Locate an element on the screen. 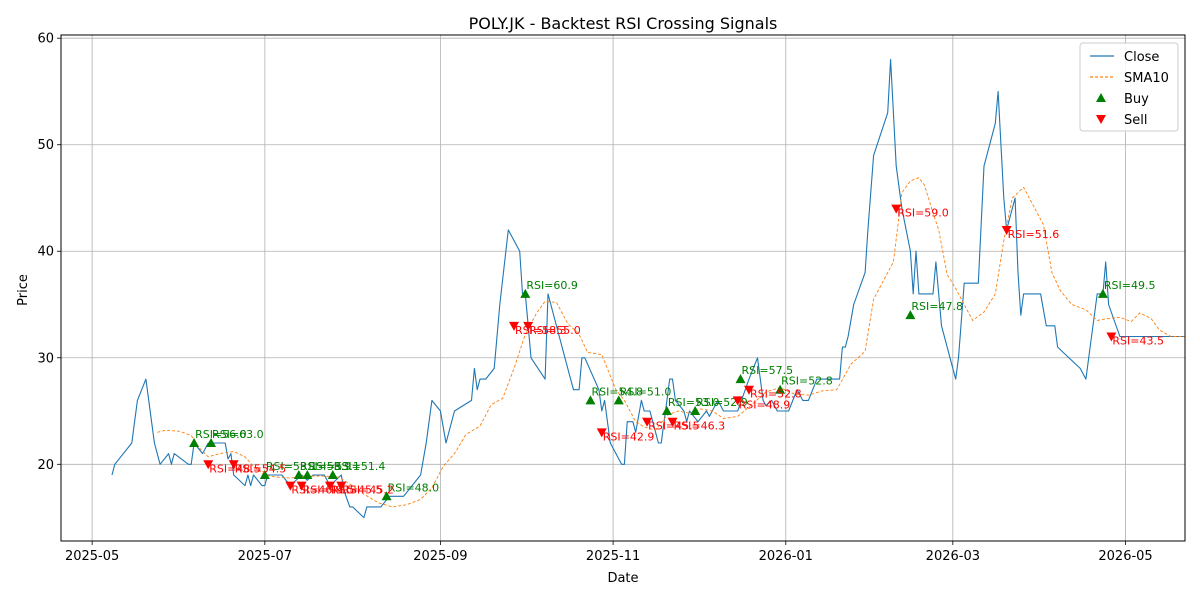 This screenshot has width=1200, height=600. legend-sell-label: Sell is located at coordinates (1135, 120).